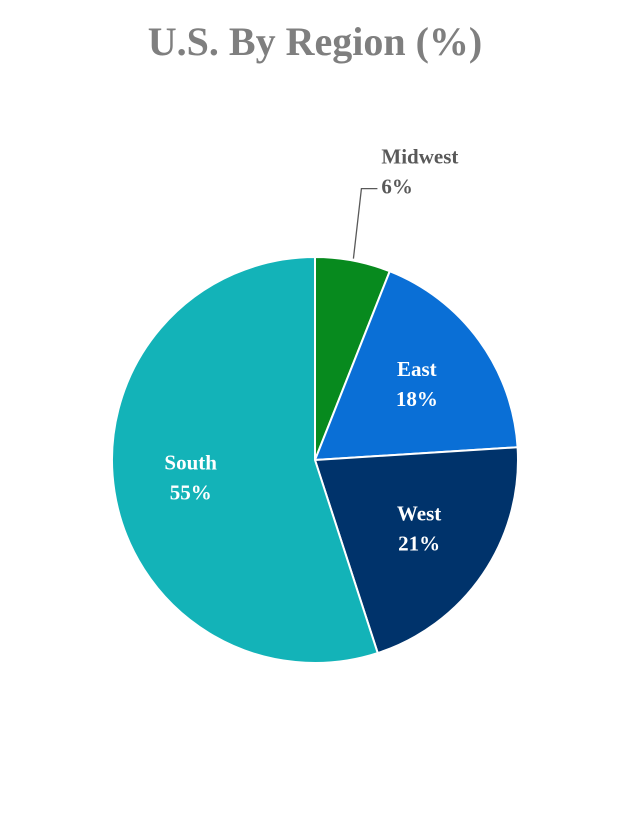  What do you see at coordinates (365, 223) in the screenshot?
I see `leader-line` at bounding box center [365, 223].